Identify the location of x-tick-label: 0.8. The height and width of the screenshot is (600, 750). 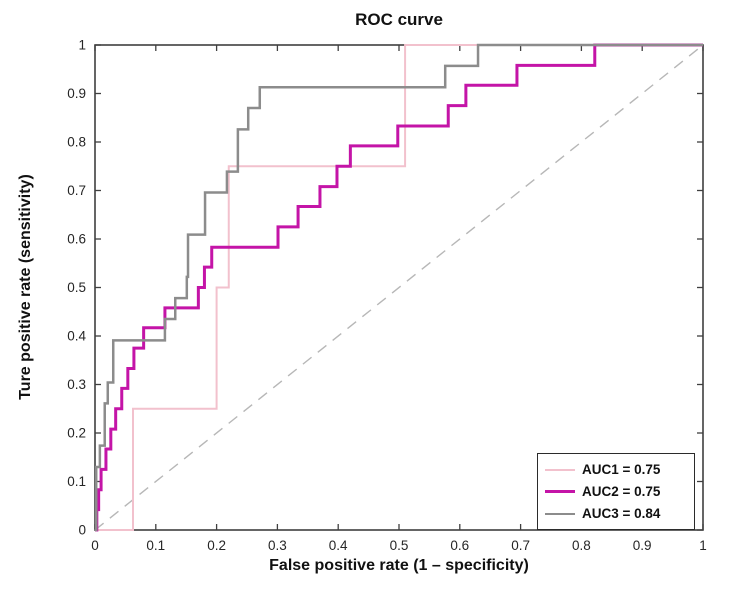
(581, 545).